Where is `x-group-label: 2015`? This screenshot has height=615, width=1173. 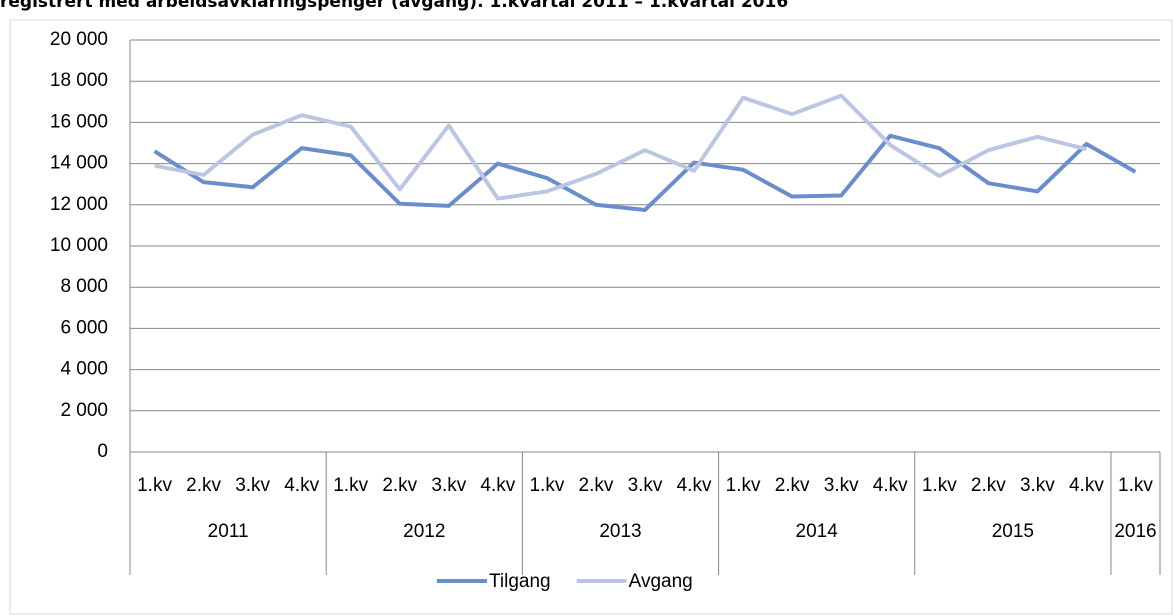 x-group-label: 2015 is located at coordinates (1013, 531).